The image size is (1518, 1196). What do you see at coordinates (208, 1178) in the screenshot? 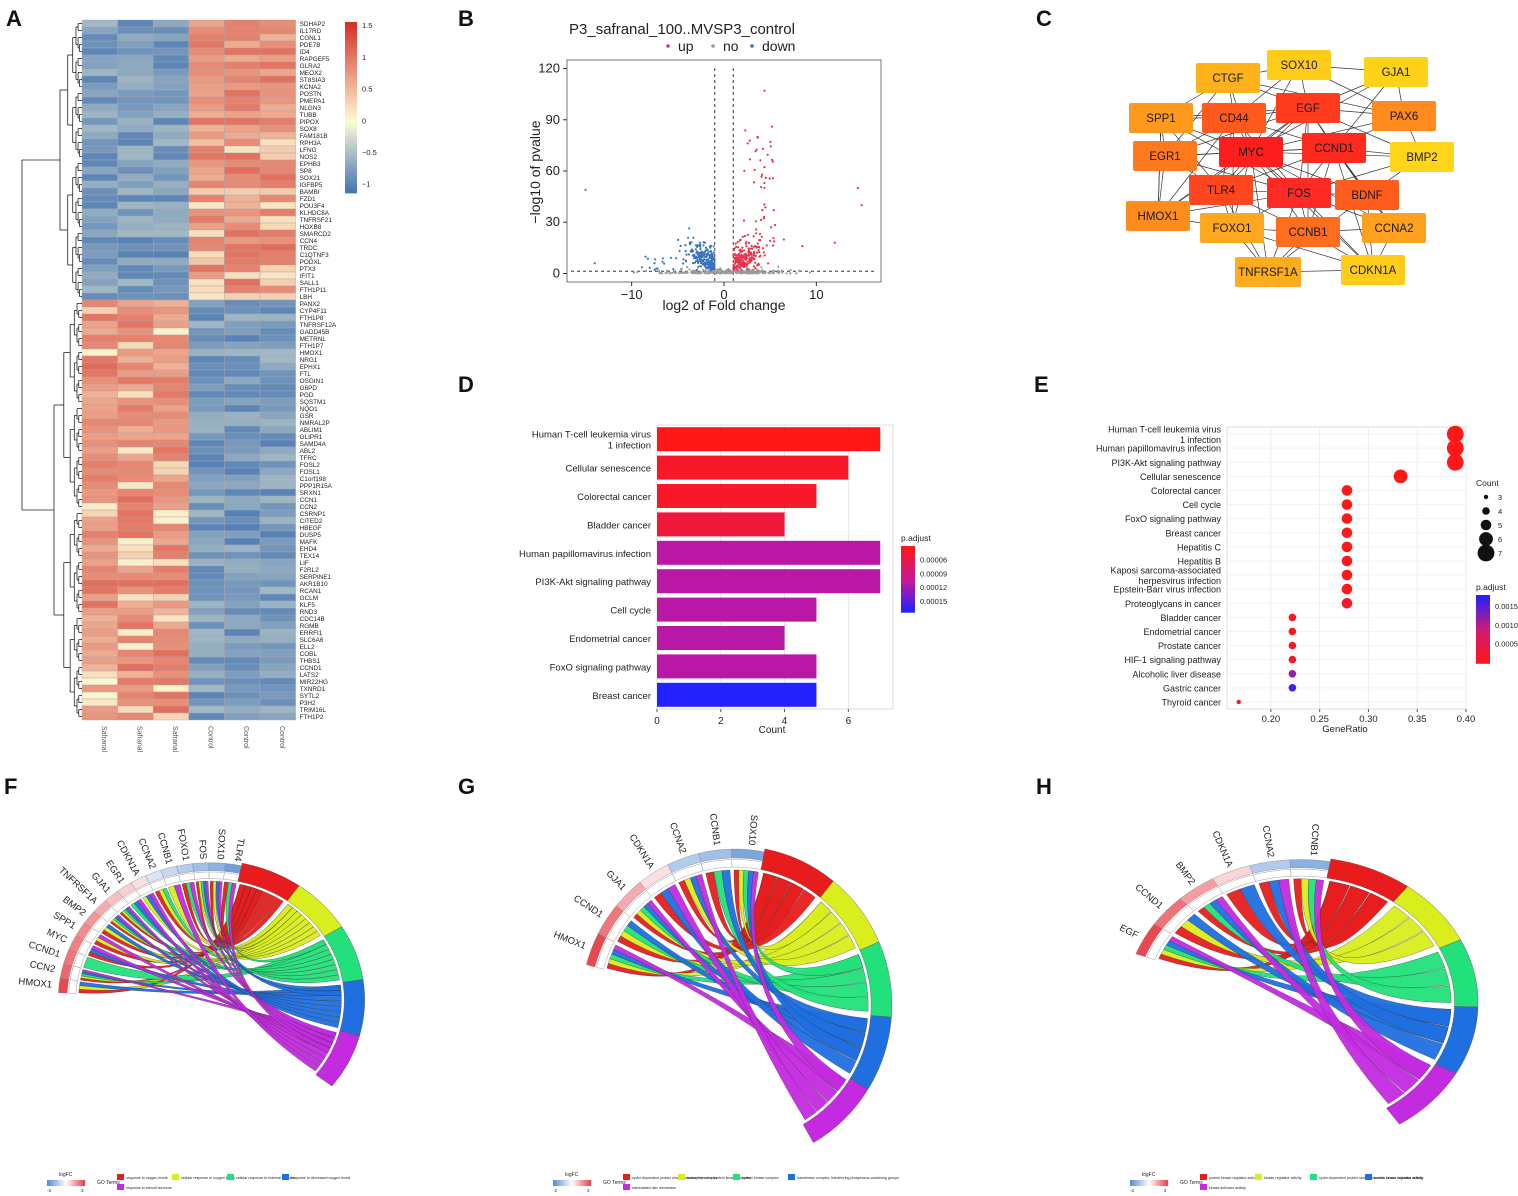
I see `chord-term-label: cellular response to oxygen levels` at bounding box center [208, 1178].